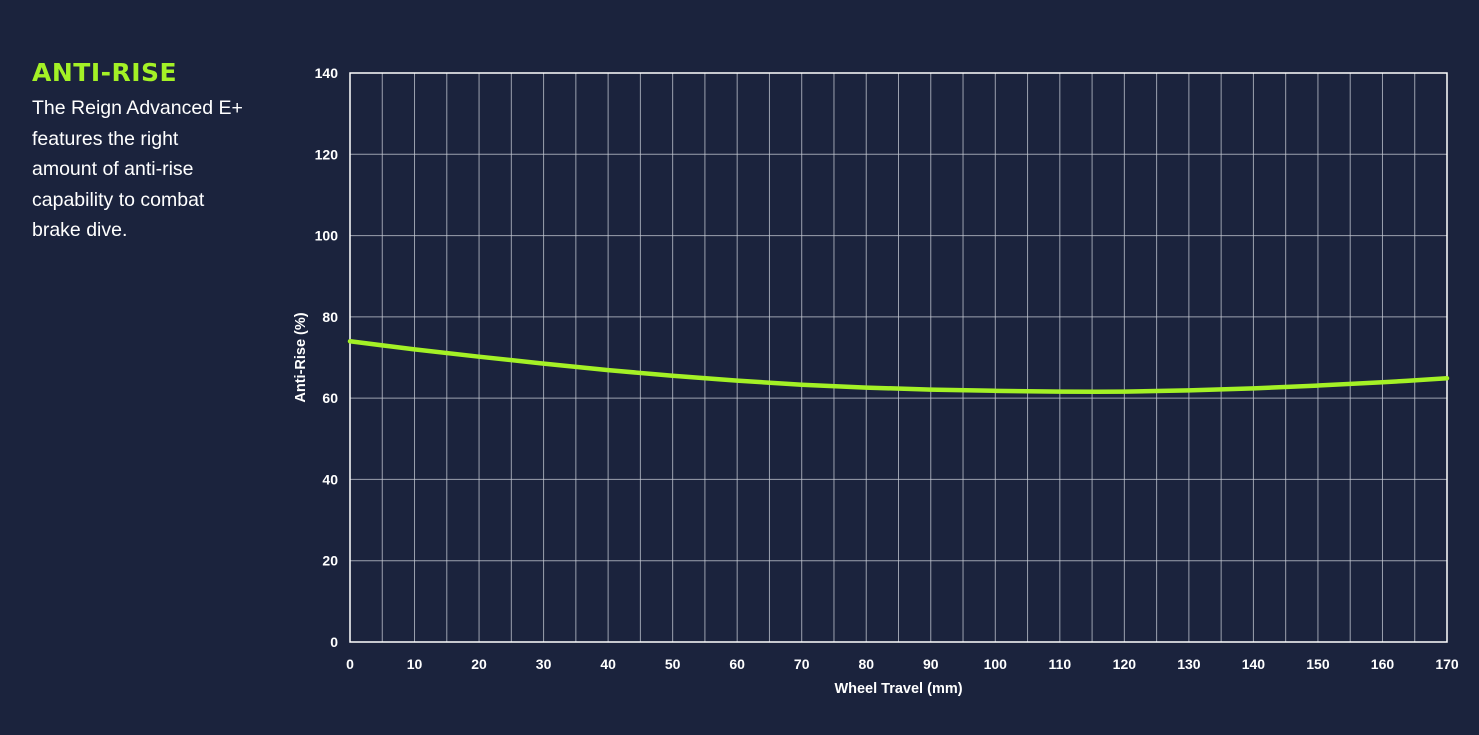 This screenshot has width=1479, height=735. I want to click on x-tick-label: 150, so click(1318, 664).